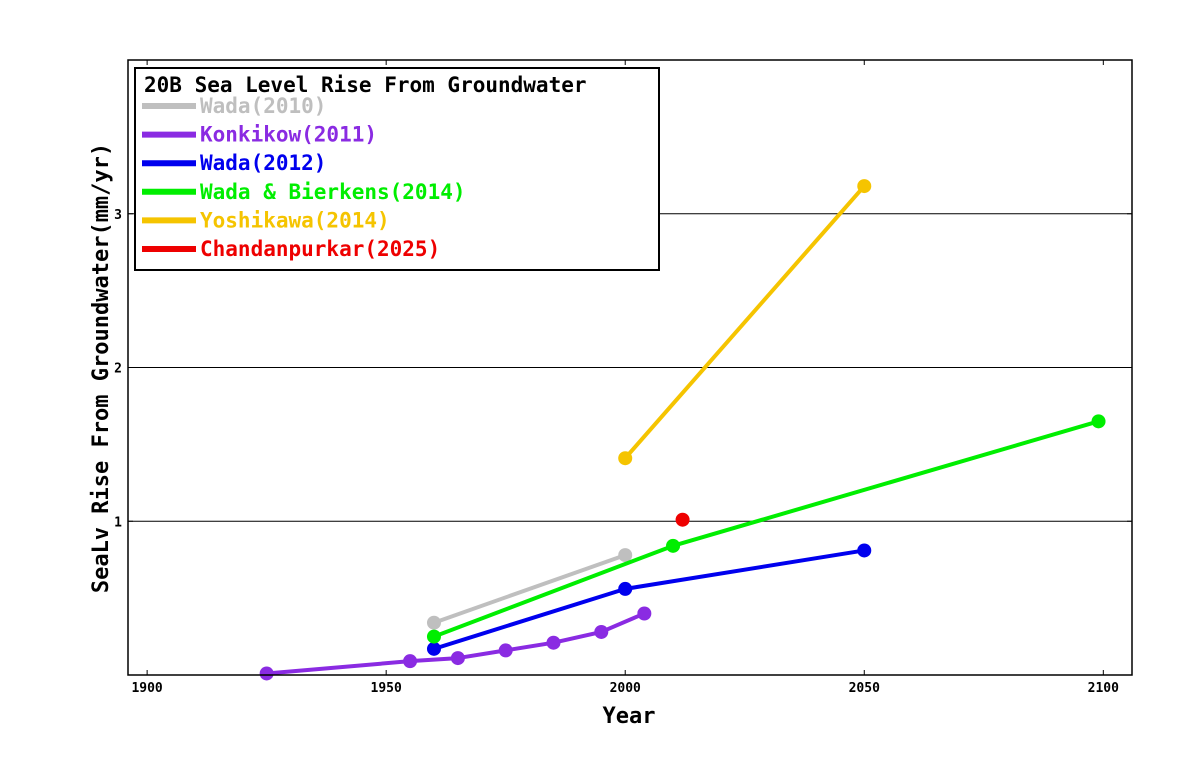 Image resolution: width=1199 pixels, height=758 pixels. Describe the element at coordinates (146, 688) in the screenshot. I see `x-tick-label-1900: 1900` at that location.